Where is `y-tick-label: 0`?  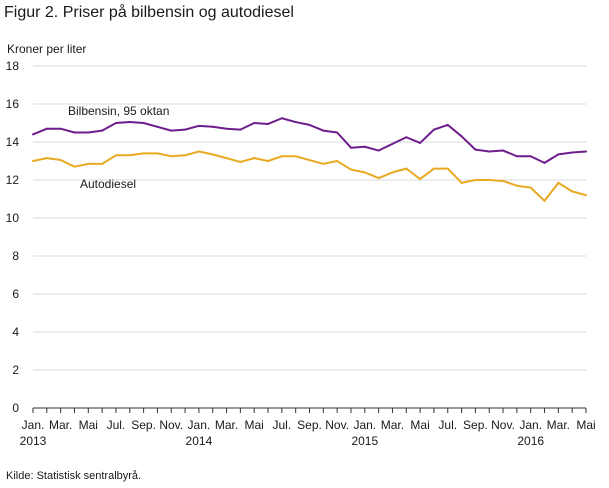 y-tick-label: 0 is located at coordinates (15, 408).